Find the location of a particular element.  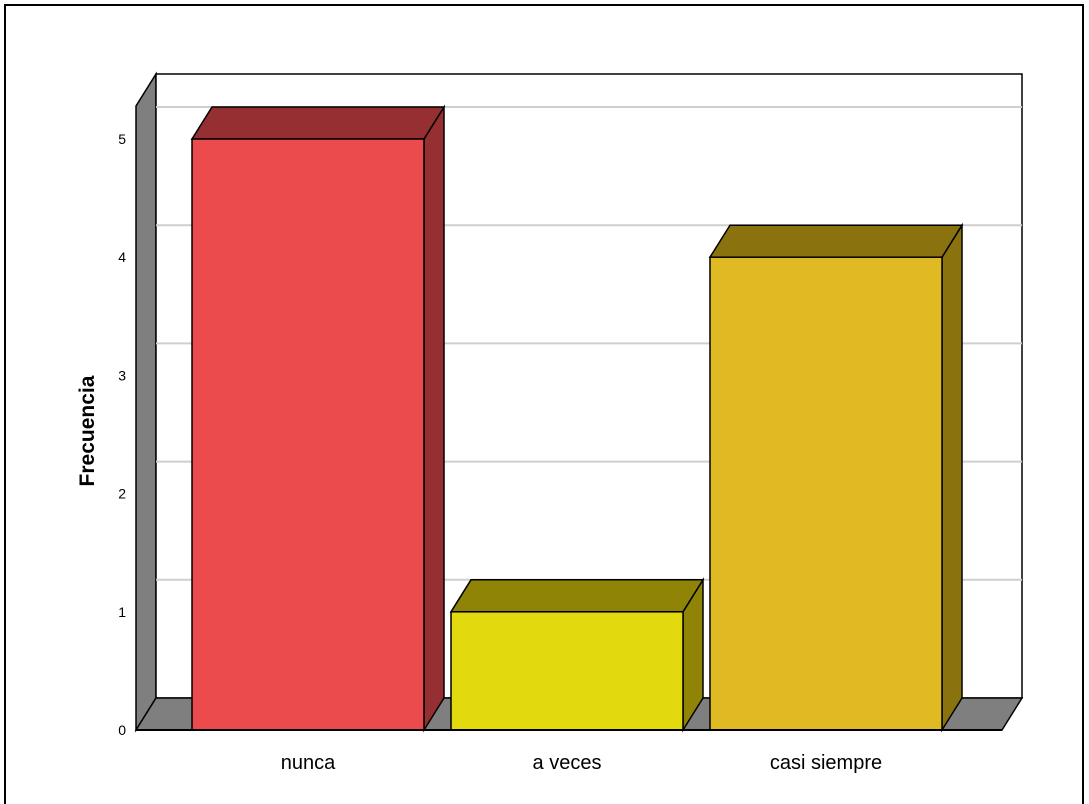

x-tick-label: nunca is located at coordinates (308, 763).